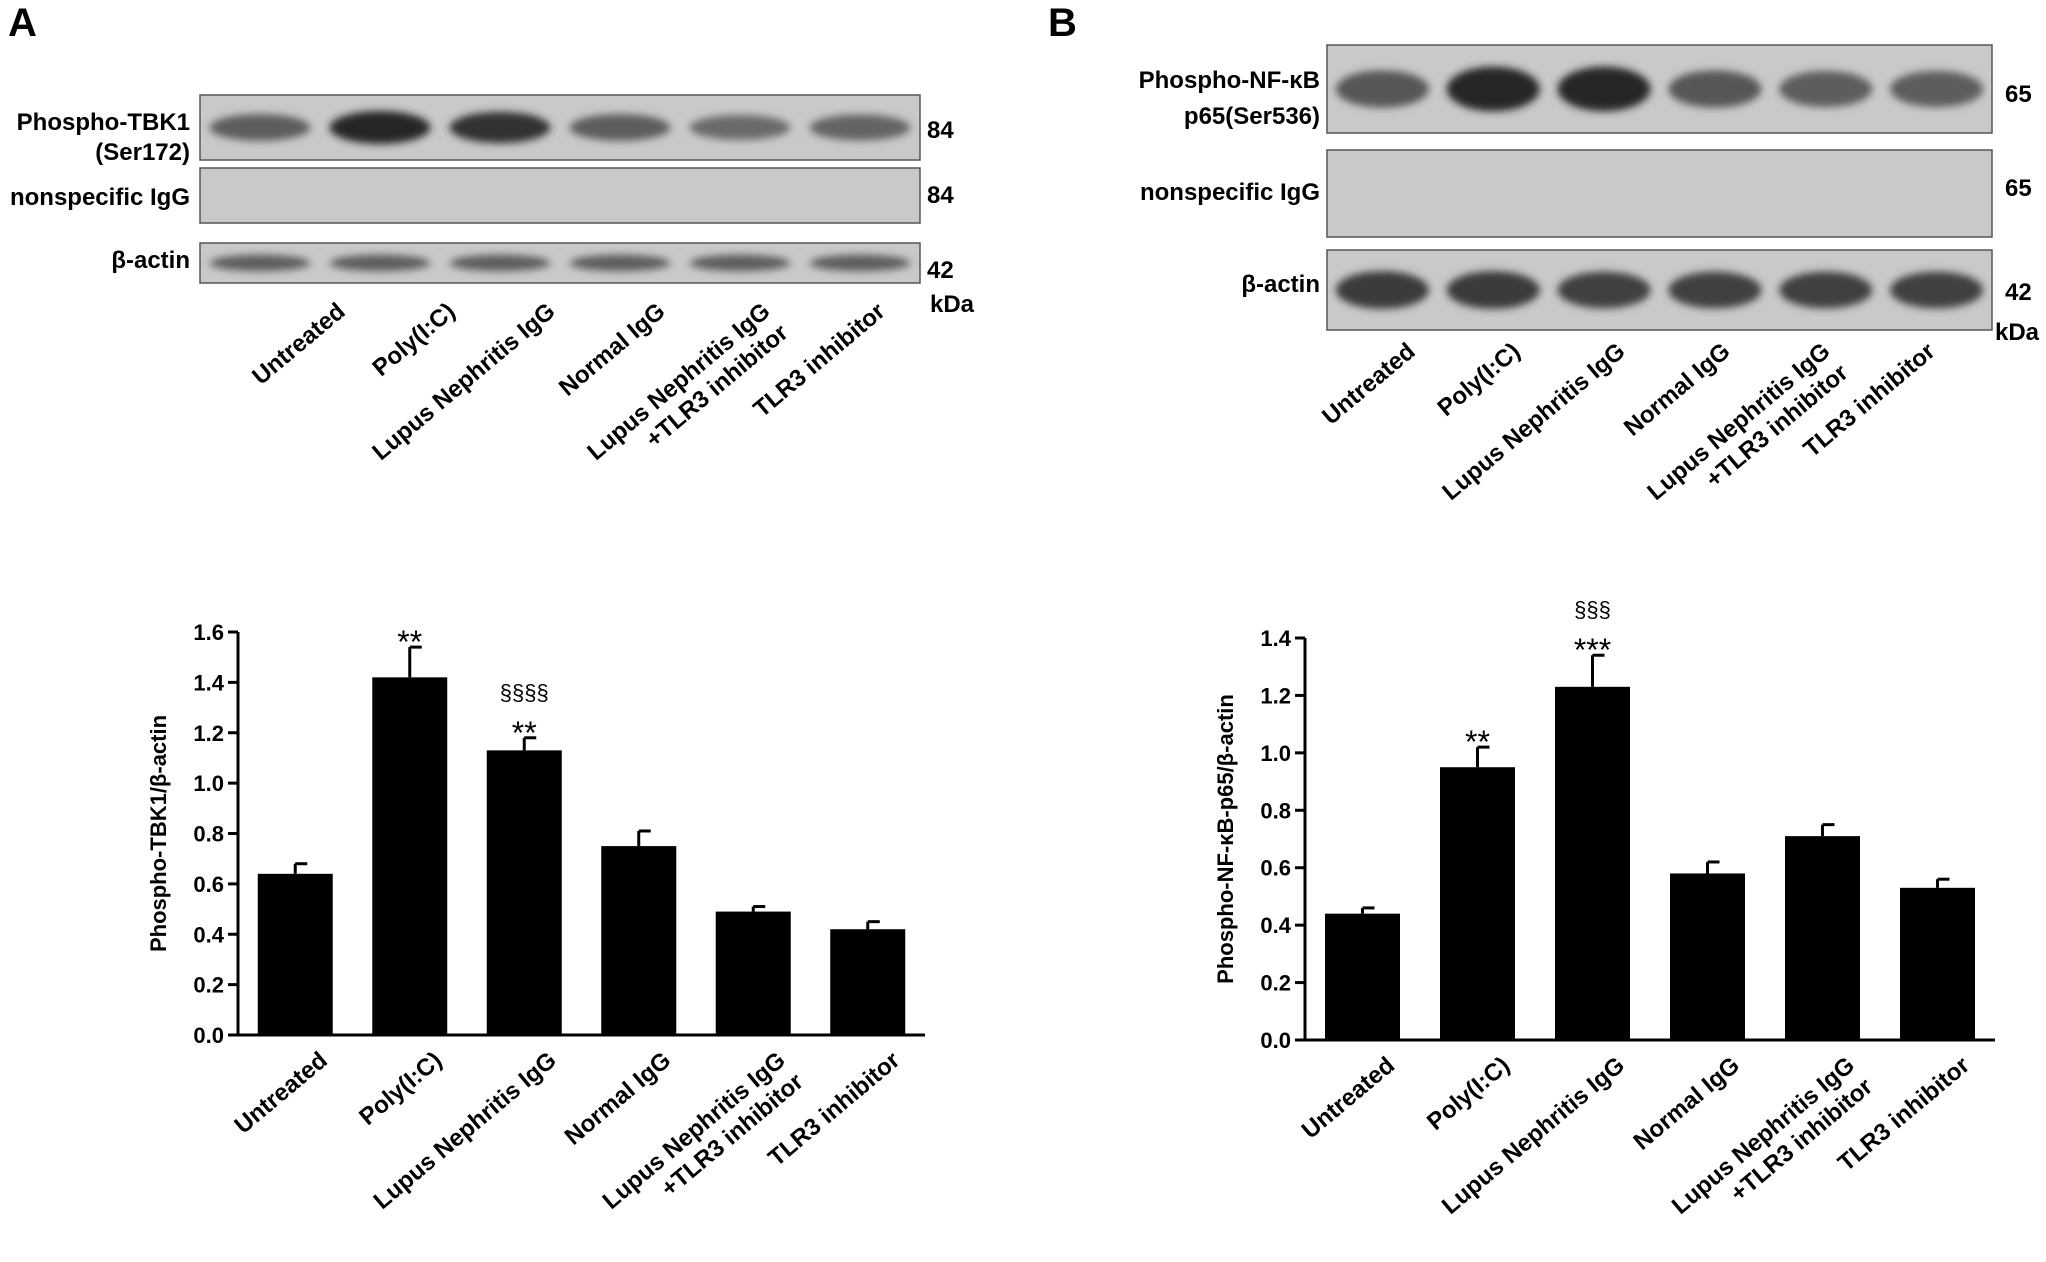  I want to click on blot-row-label: nonspecific IgG, so click(100, 197).